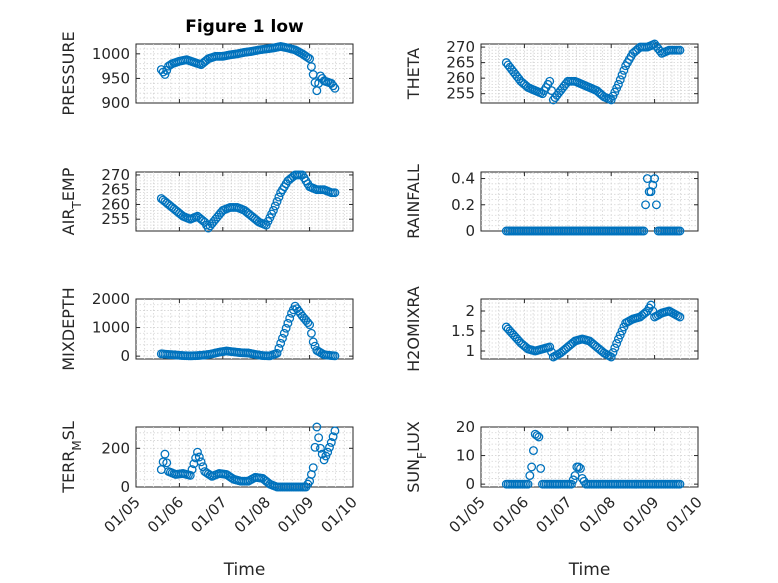 The height and width of the screenshot is (583, 778). I want to click on y-axis-label: PRESSURE, so click(68, 73).